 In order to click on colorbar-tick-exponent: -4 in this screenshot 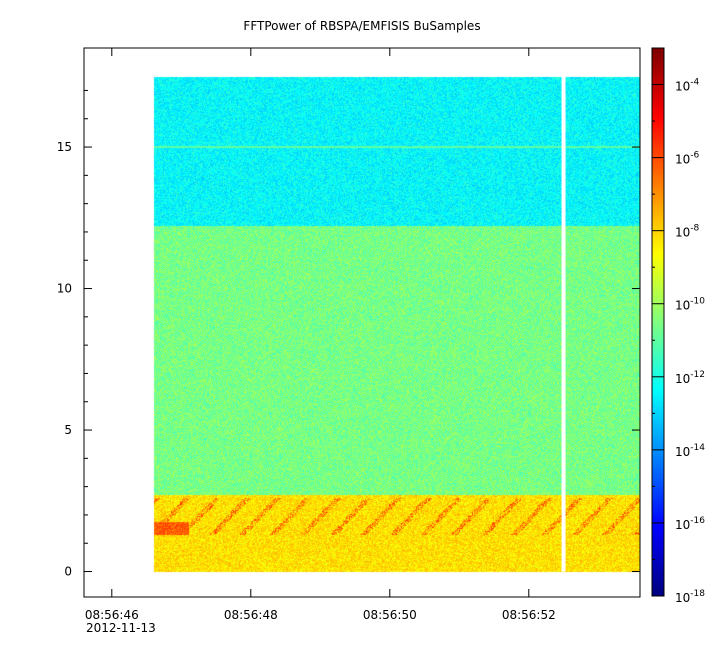, I will do `click(694, 83)`.